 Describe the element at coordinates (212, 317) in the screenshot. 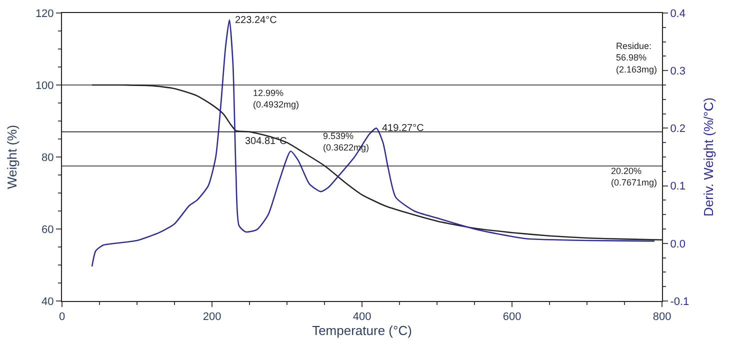

I see `x-tick-label: 200` at that location.